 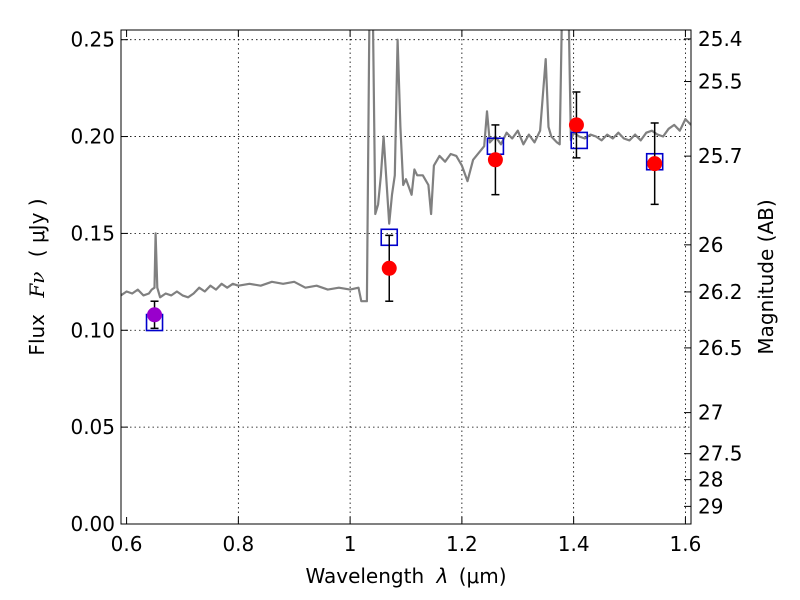 I want to click on mag-tick-label: 27.5, so click(x=720, y=454).